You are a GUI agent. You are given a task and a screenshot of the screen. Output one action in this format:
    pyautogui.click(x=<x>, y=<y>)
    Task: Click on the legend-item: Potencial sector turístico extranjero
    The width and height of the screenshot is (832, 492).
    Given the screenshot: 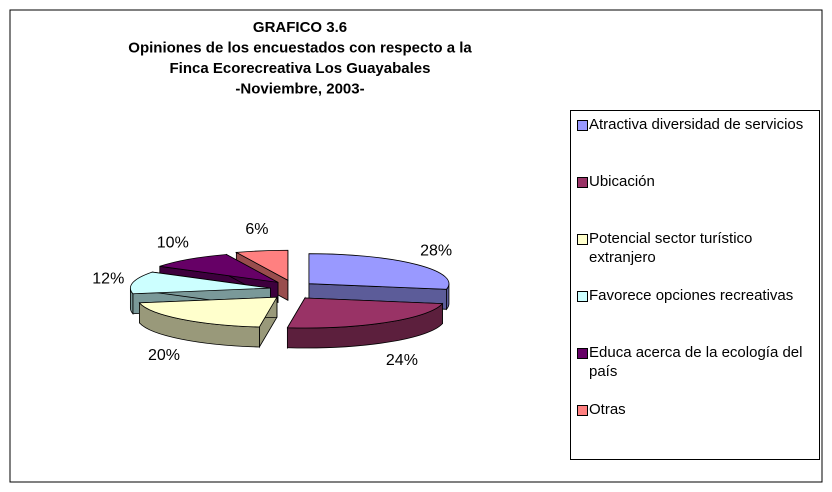 What is the action you would take?
    pyautogui.click(x=695, y=257)
    